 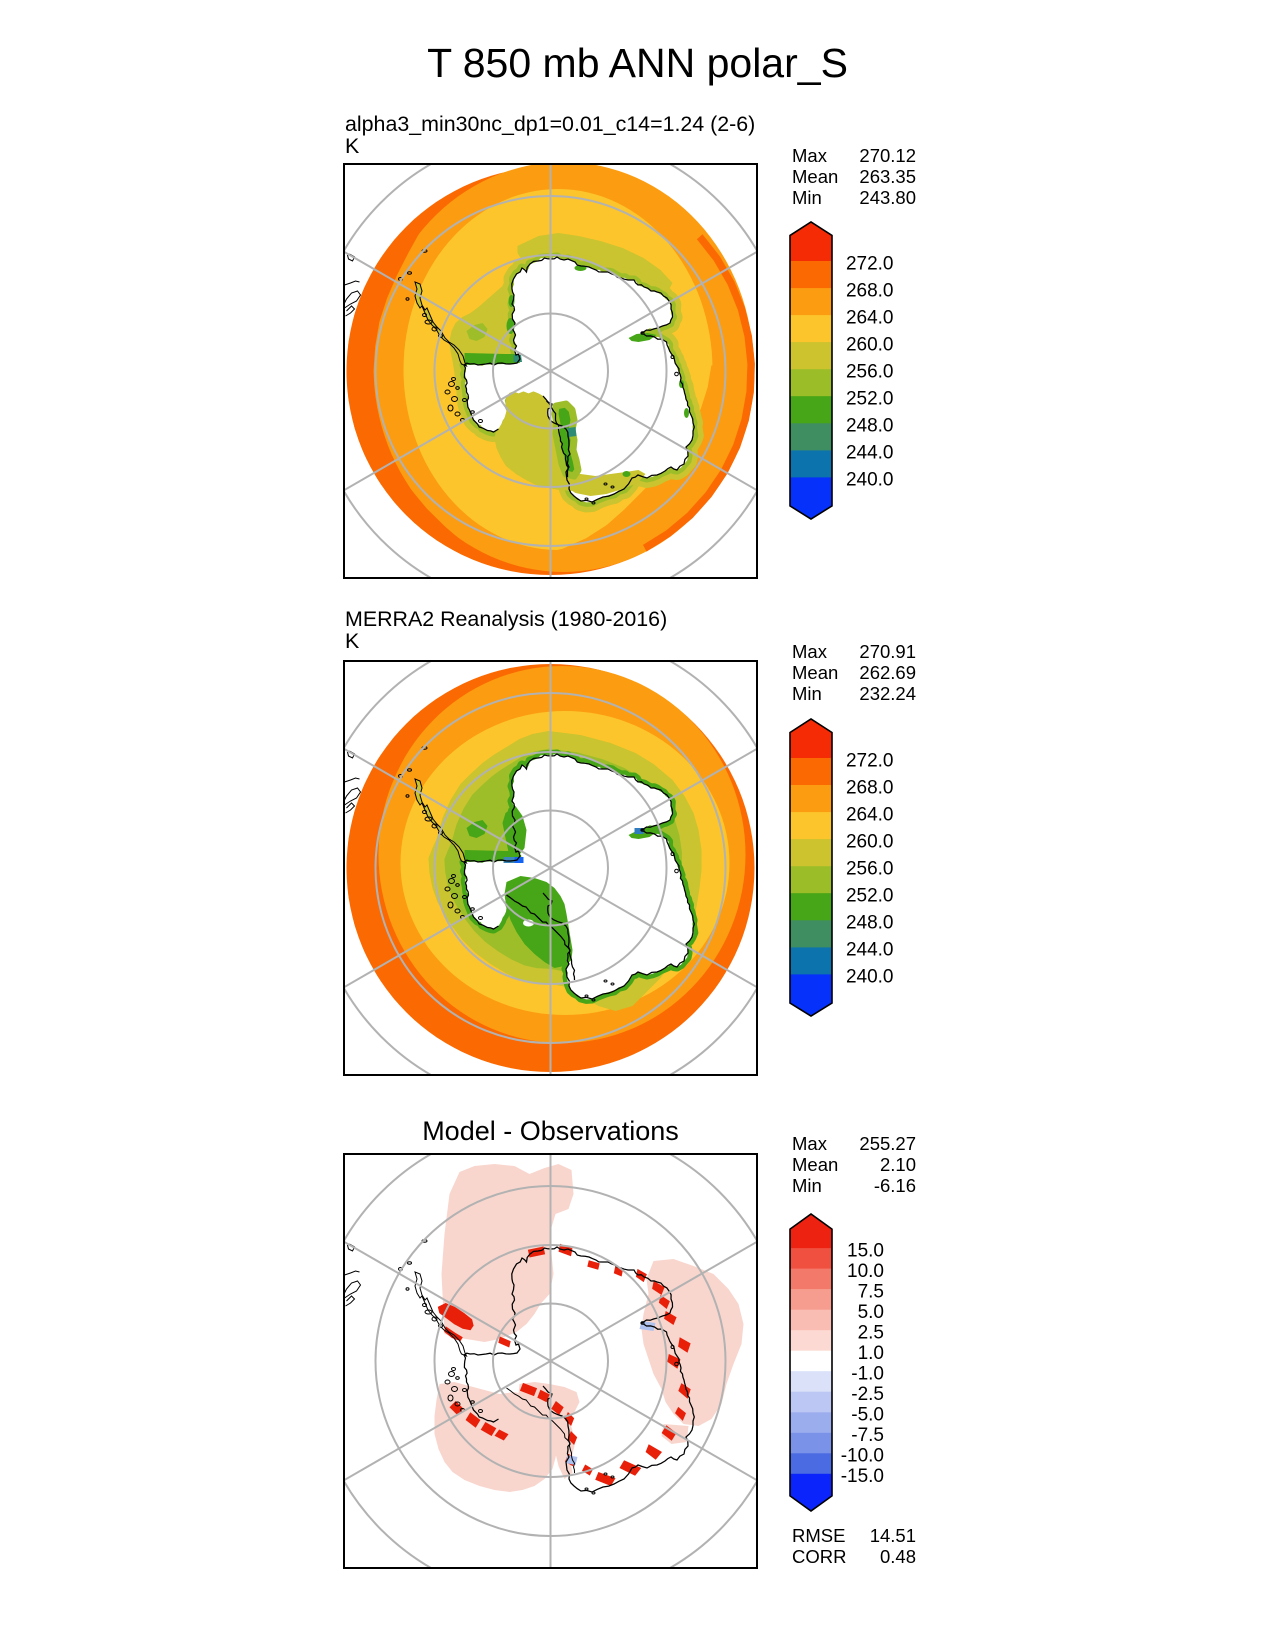 I want to click on svg-text: -15.0, so click(x=862, y=1476).